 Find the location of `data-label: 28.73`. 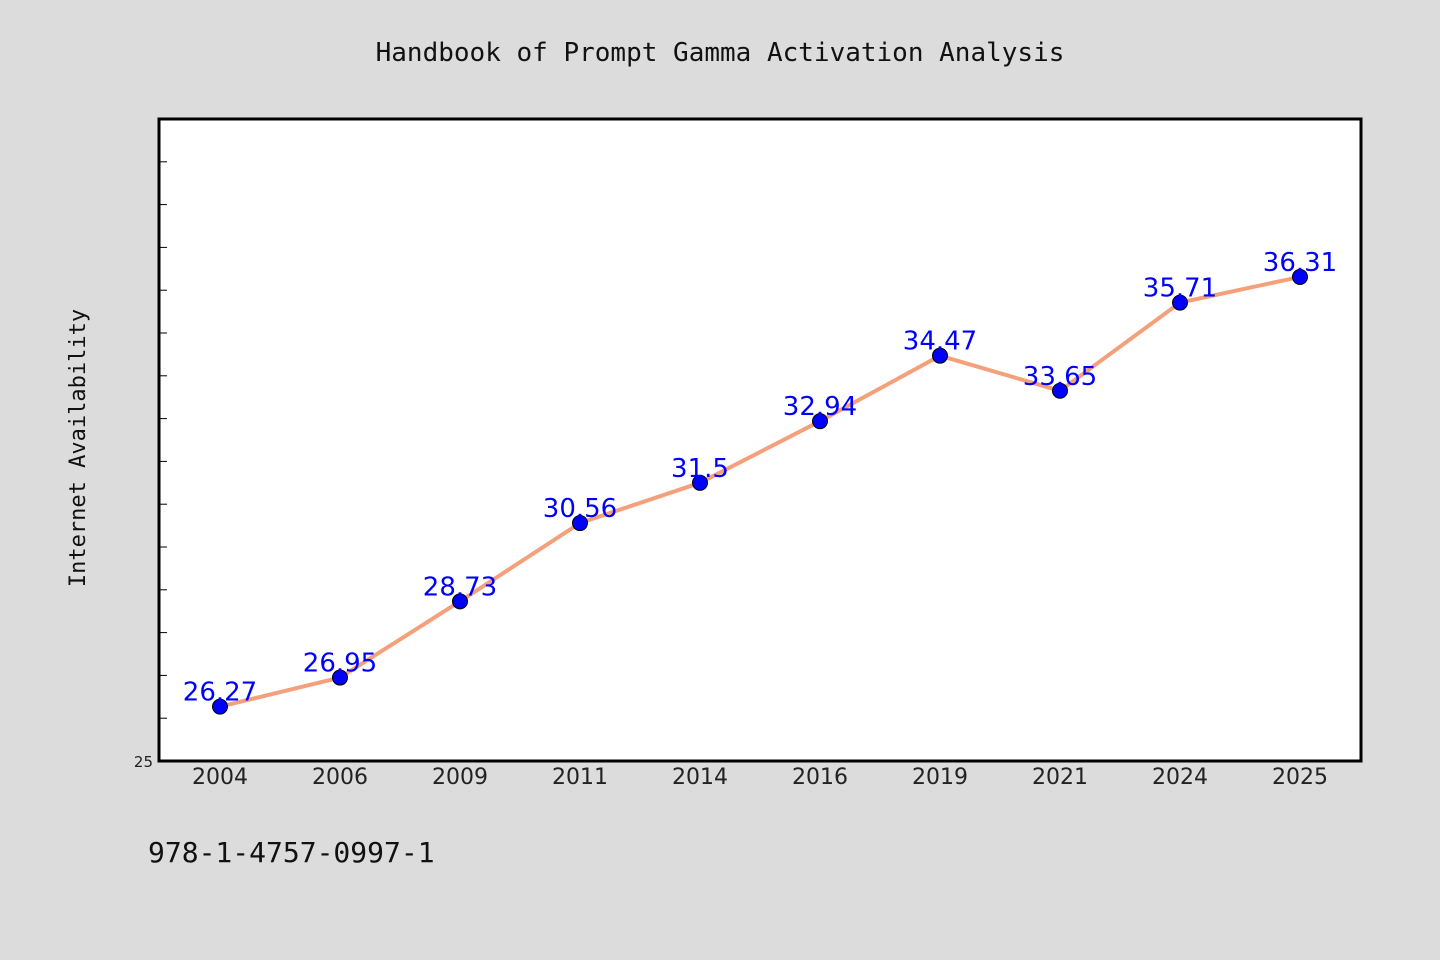

data-label: 28.73 is located at coordinates (460, 587).